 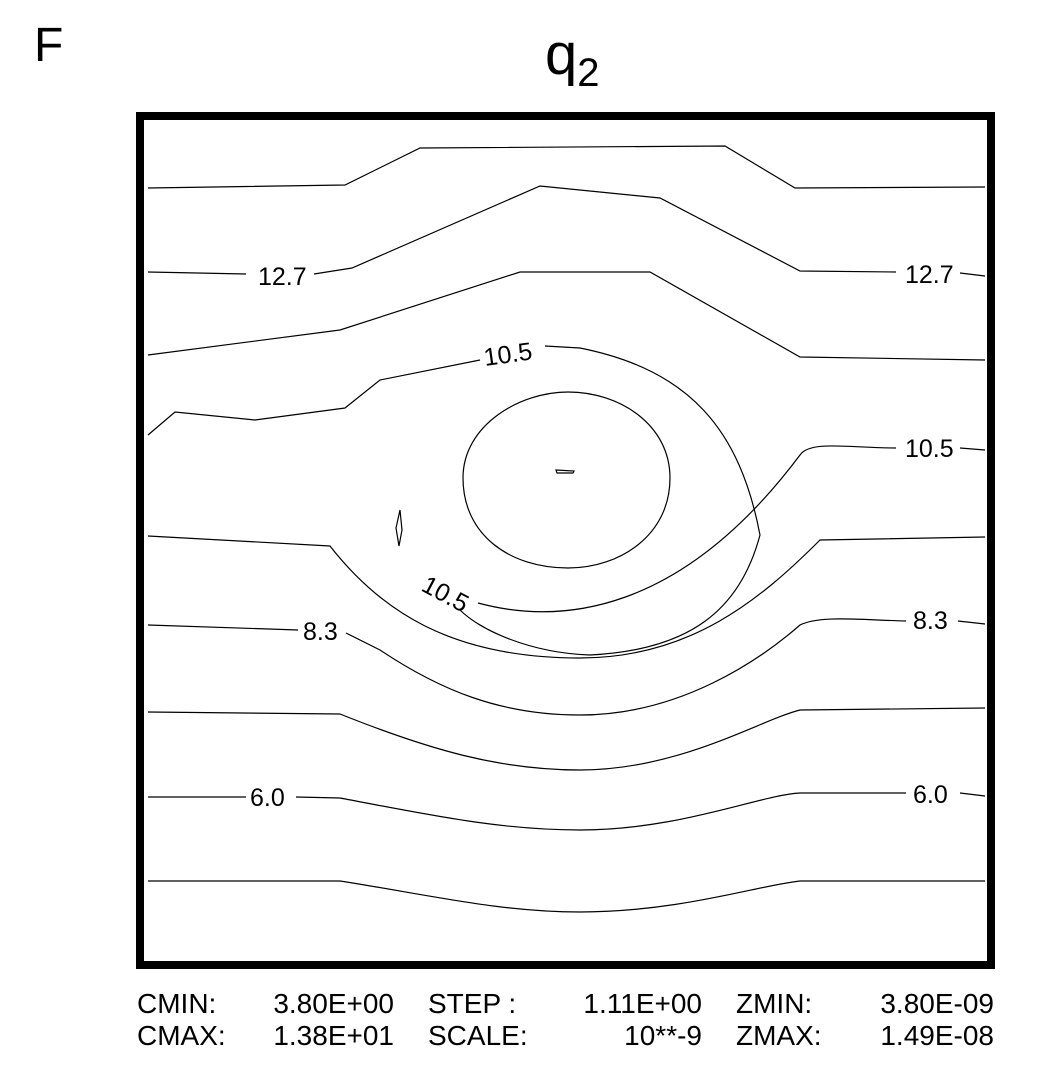 What do you see at coordinates (333, 1035) in the screenshot?
I see `cmax-value: 1.38E+01` at bounding box center [333, 1035].